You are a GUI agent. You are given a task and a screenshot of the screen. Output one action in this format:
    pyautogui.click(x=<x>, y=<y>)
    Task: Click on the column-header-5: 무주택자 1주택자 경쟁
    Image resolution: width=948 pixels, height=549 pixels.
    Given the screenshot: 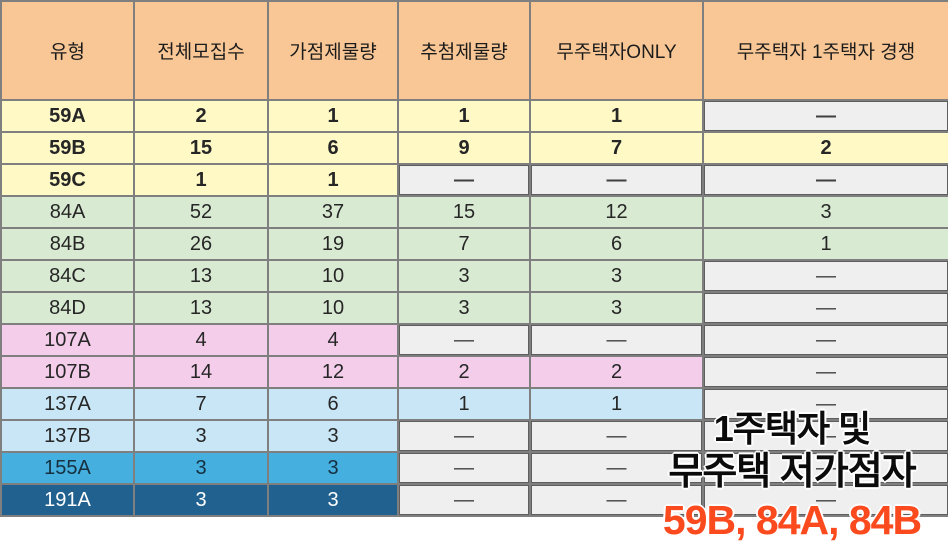 What is the action you would take?
    pyautogui.click(x=825, y=50)
    